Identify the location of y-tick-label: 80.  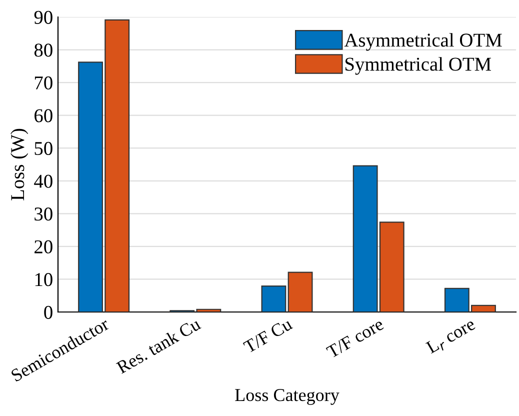
(43, 50).